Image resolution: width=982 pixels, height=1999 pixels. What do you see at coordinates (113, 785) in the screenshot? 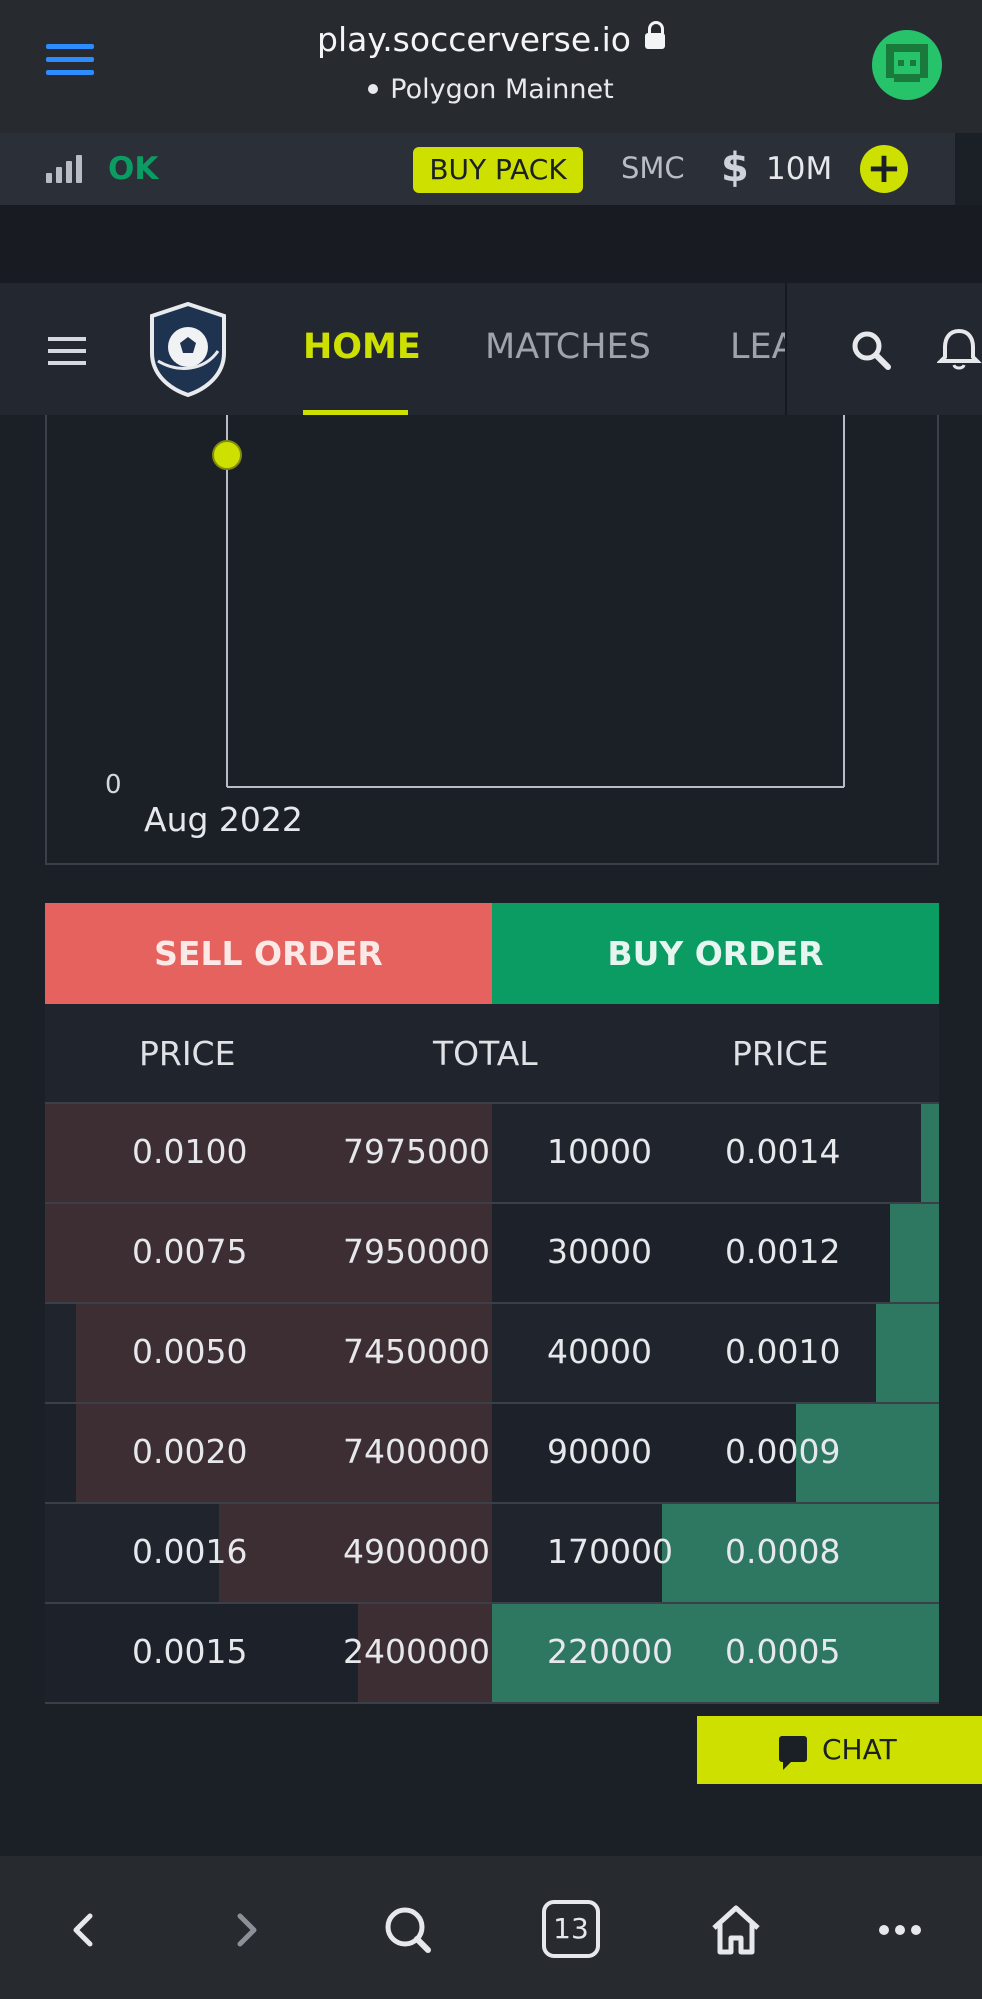
I see `y-tick-label: 0` at bounding box center [113, 785].